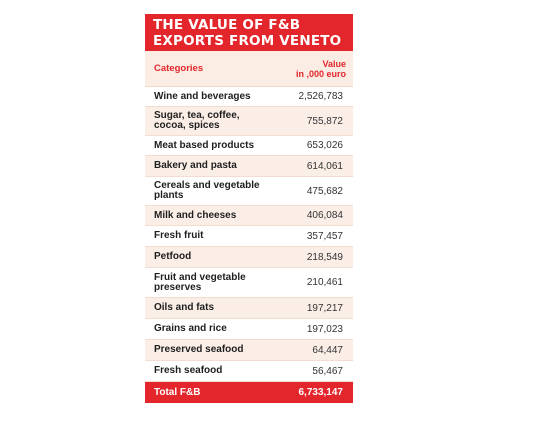 The image size is (533, 425). Describe the element at coordinates (327, 371) in the screenshot. I see `row-value: 56,467` at that location.